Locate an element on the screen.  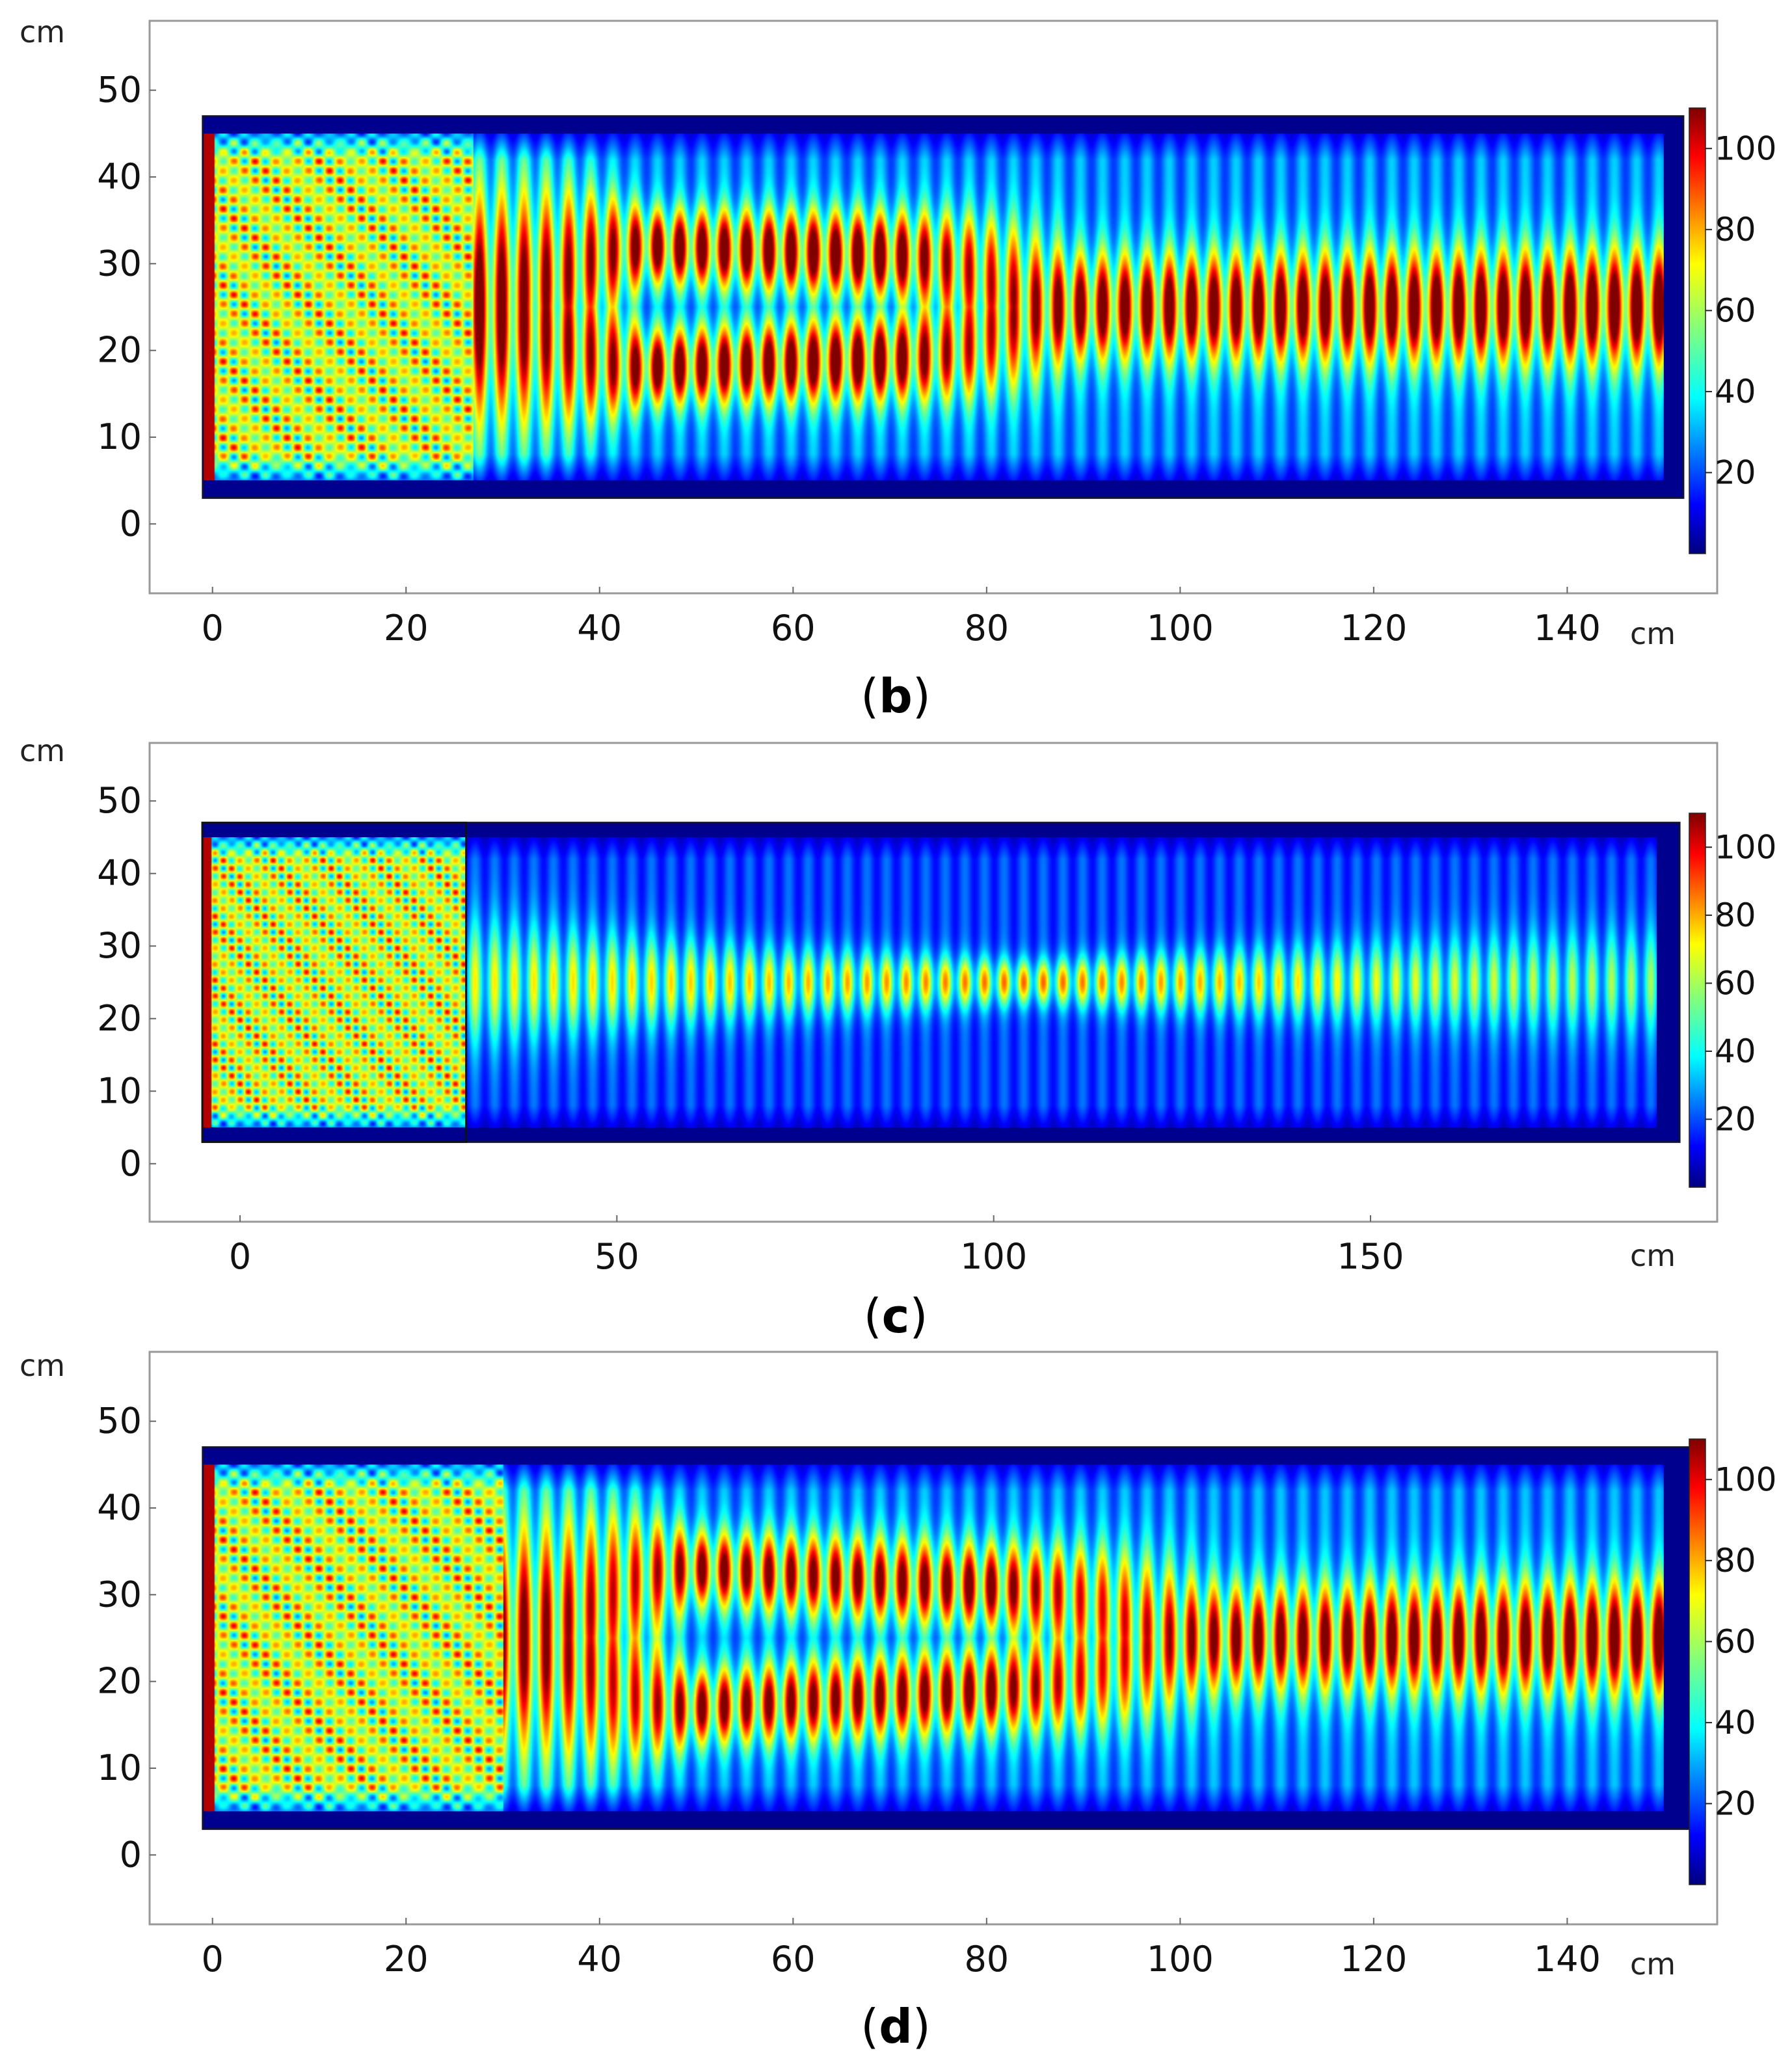
x-tick-label: 50 is located at coordinates (617, 1256).